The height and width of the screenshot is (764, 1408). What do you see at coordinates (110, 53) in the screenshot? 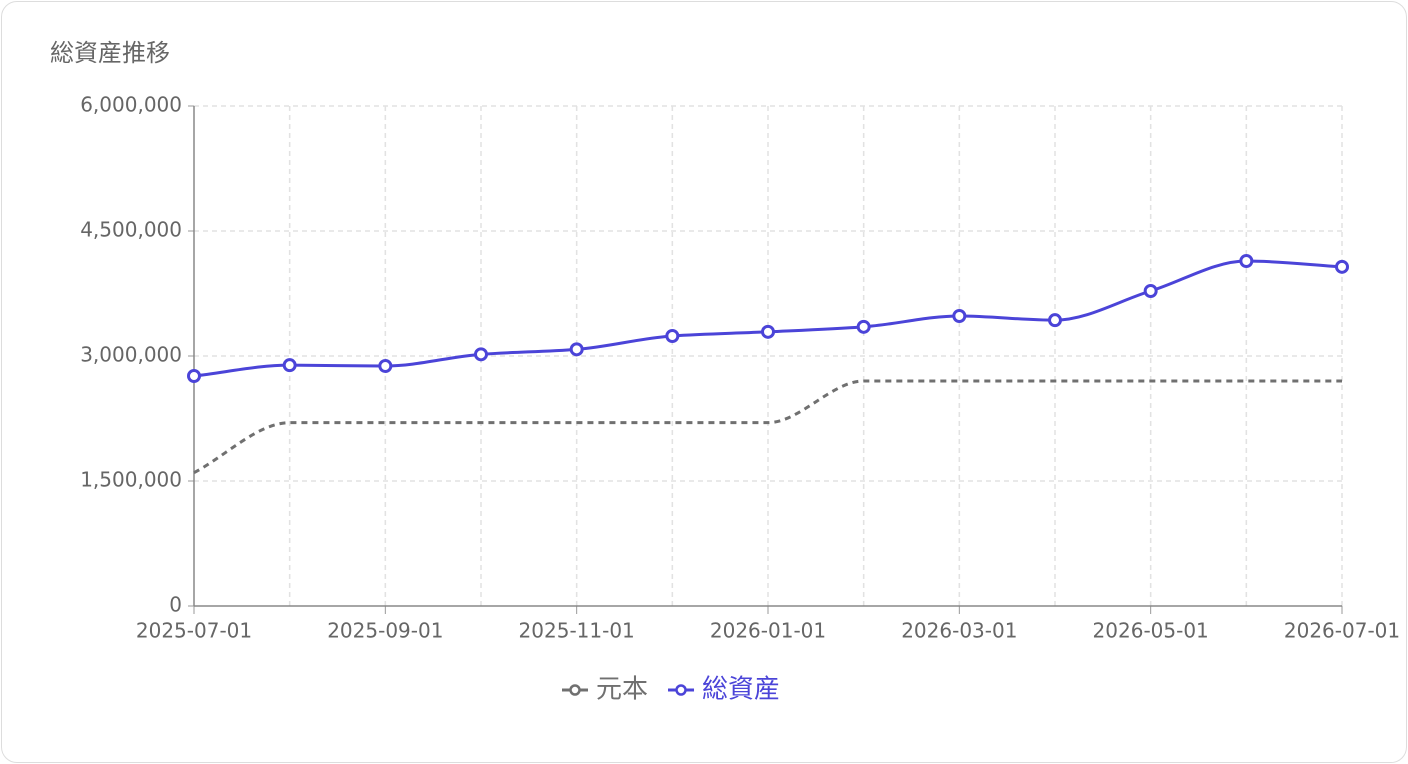
I see `chart-title: 総資産推移` at bounding box center [110, 53].